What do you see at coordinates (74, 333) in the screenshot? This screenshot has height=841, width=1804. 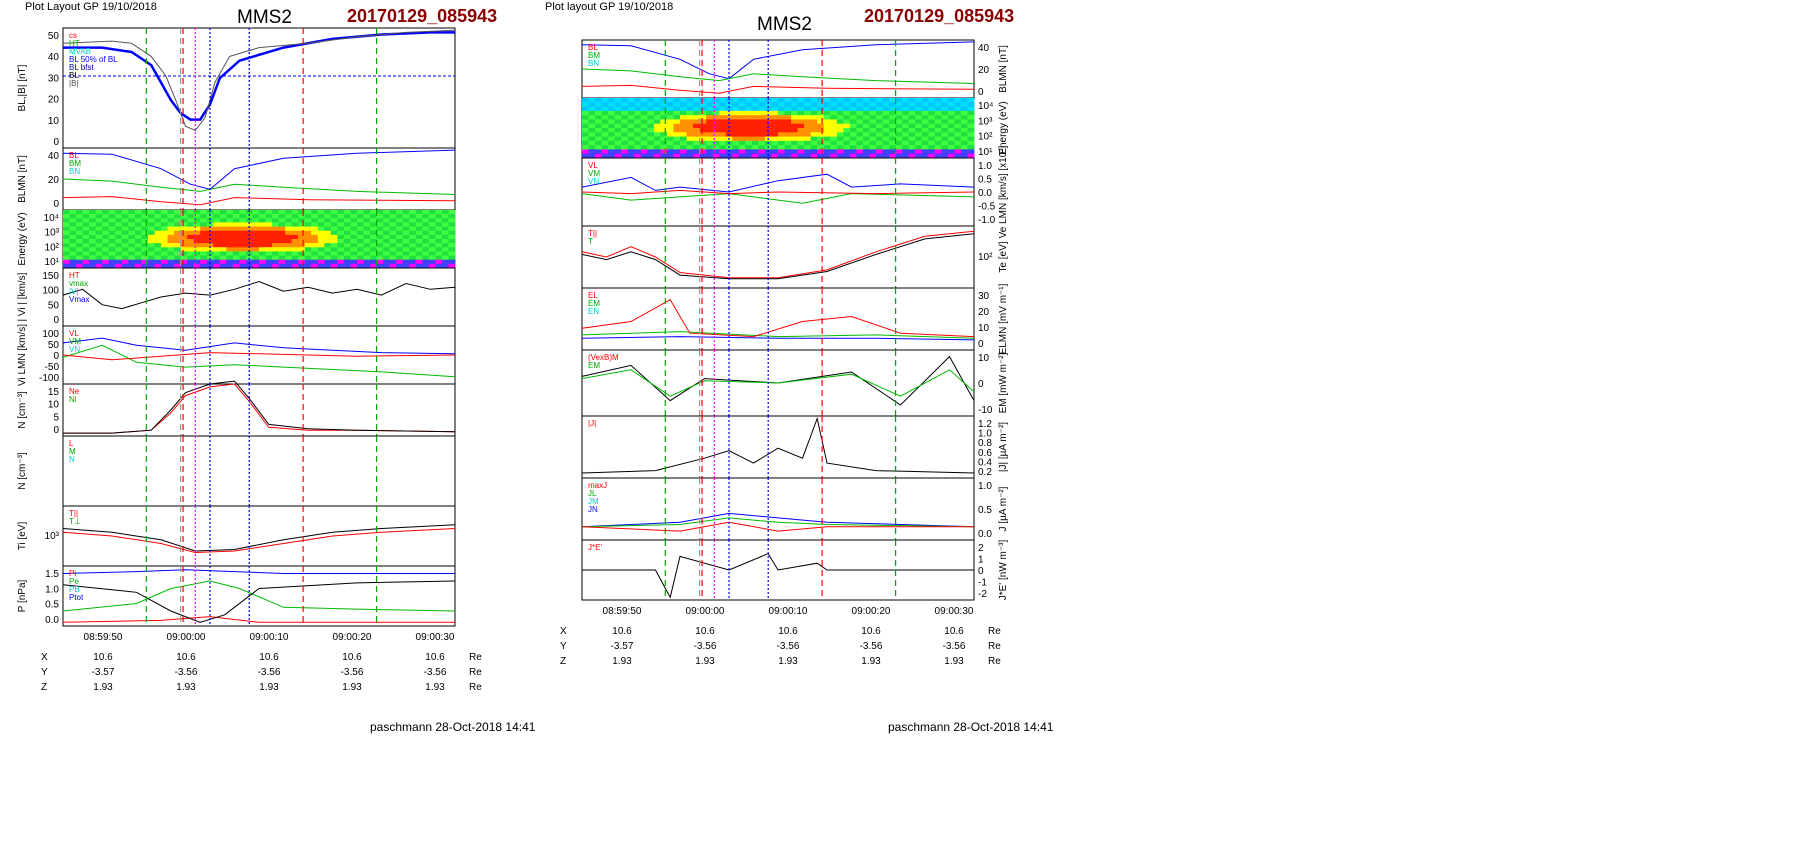 I see `legend-label: VL` at bounding box center [74, 333].